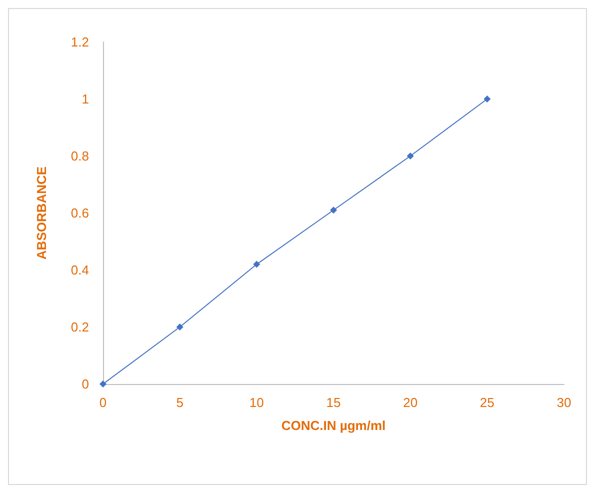 The width and height of the screenshot is (595, 493). Describe the element at coordinates (256, 402) in the screenshot. I see `x-tick-label: 10` at that location.